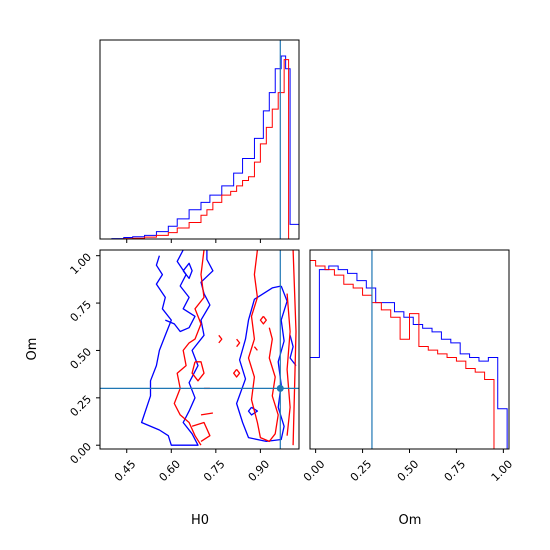 The height and width of the screenshot is (550, 550). What do you see at coordinates (502, 471) in the screenshot?
I see `x-tick-label: 1.00` at bounding box center [502, 471].